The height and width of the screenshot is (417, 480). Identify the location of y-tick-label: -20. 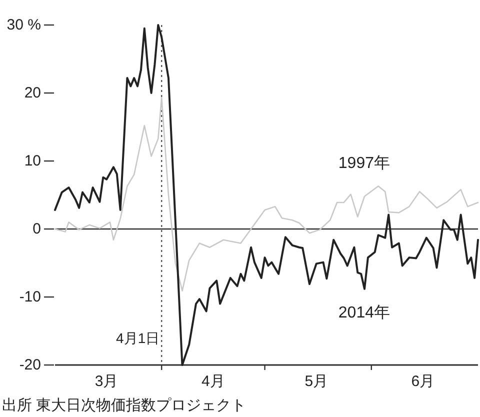
(30, 365).